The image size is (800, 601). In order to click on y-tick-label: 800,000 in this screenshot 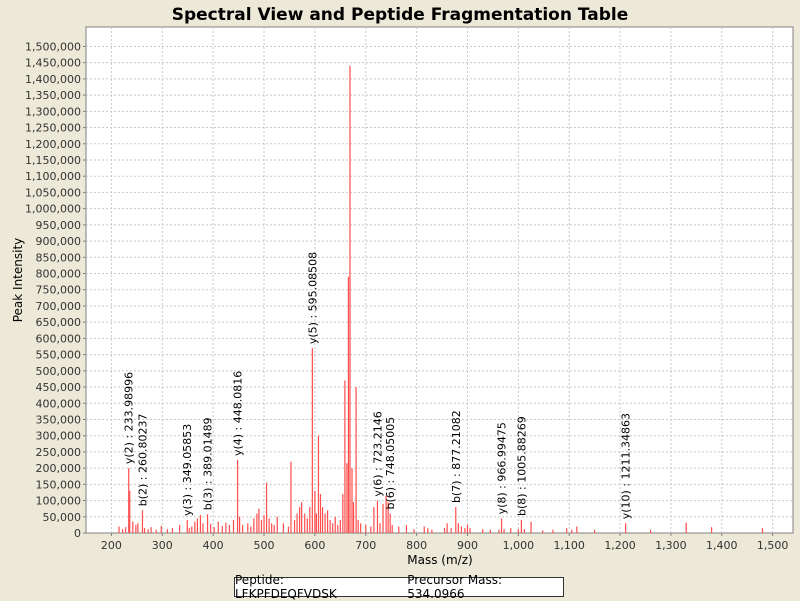, I will do `click(59, 274)`.